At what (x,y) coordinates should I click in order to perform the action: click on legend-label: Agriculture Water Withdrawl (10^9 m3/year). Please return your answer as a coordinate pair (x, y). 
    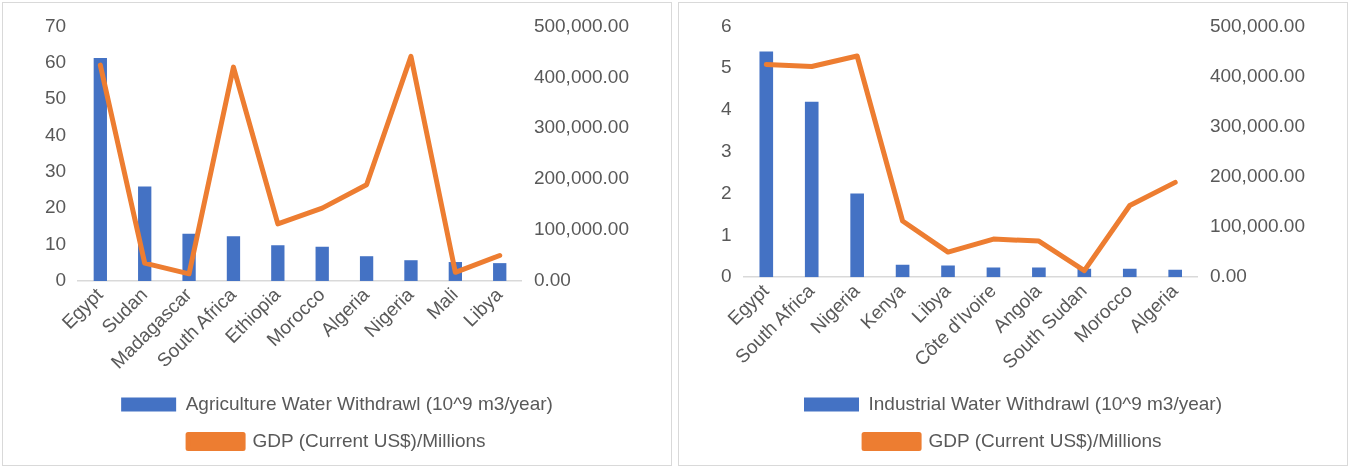
    Looking at the image, I should click on (369, 403).